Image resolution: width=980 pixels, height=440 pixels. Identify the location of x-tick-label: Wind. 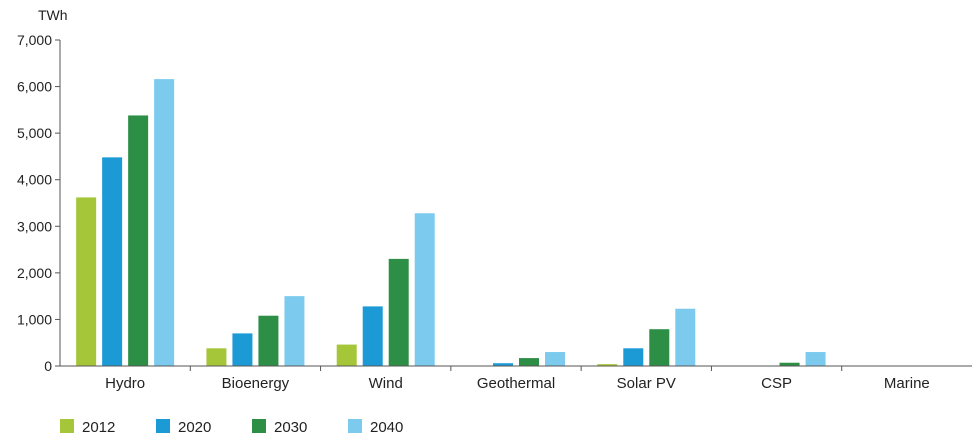
(386, 383).